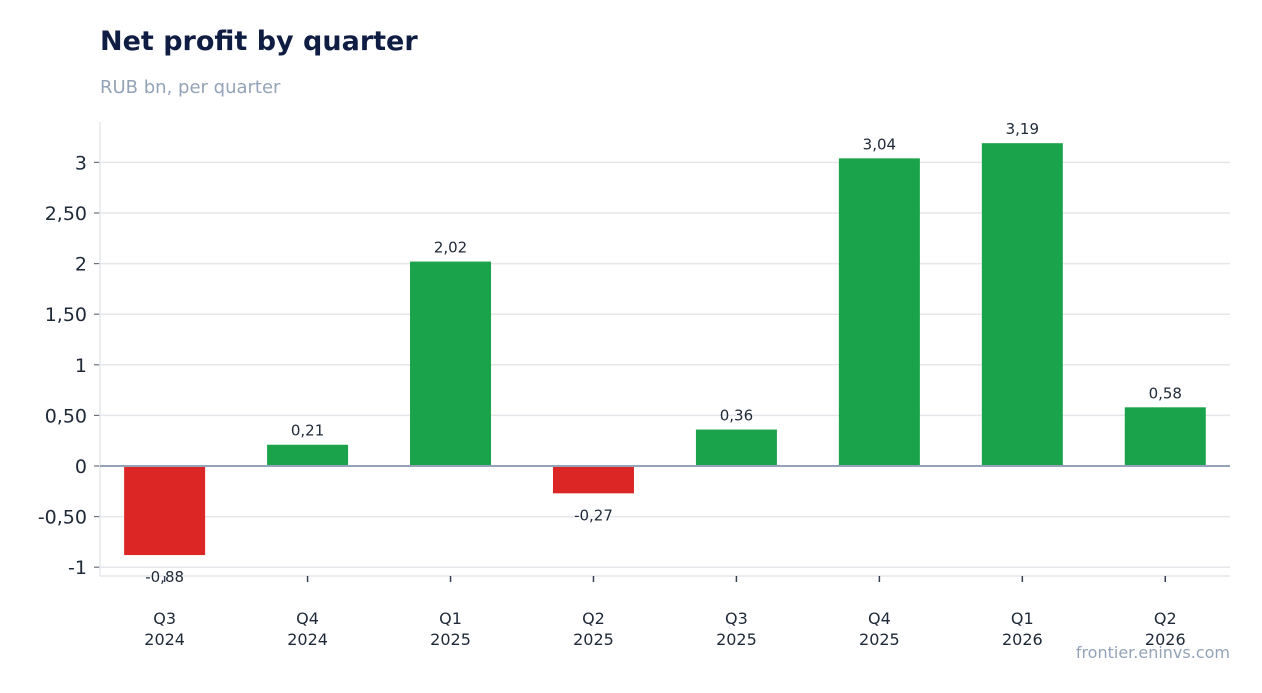  What do you see at coordinates (307, 431) in the screenshot?
I see `data-label: 0,21` at bounding box center [307, 431].